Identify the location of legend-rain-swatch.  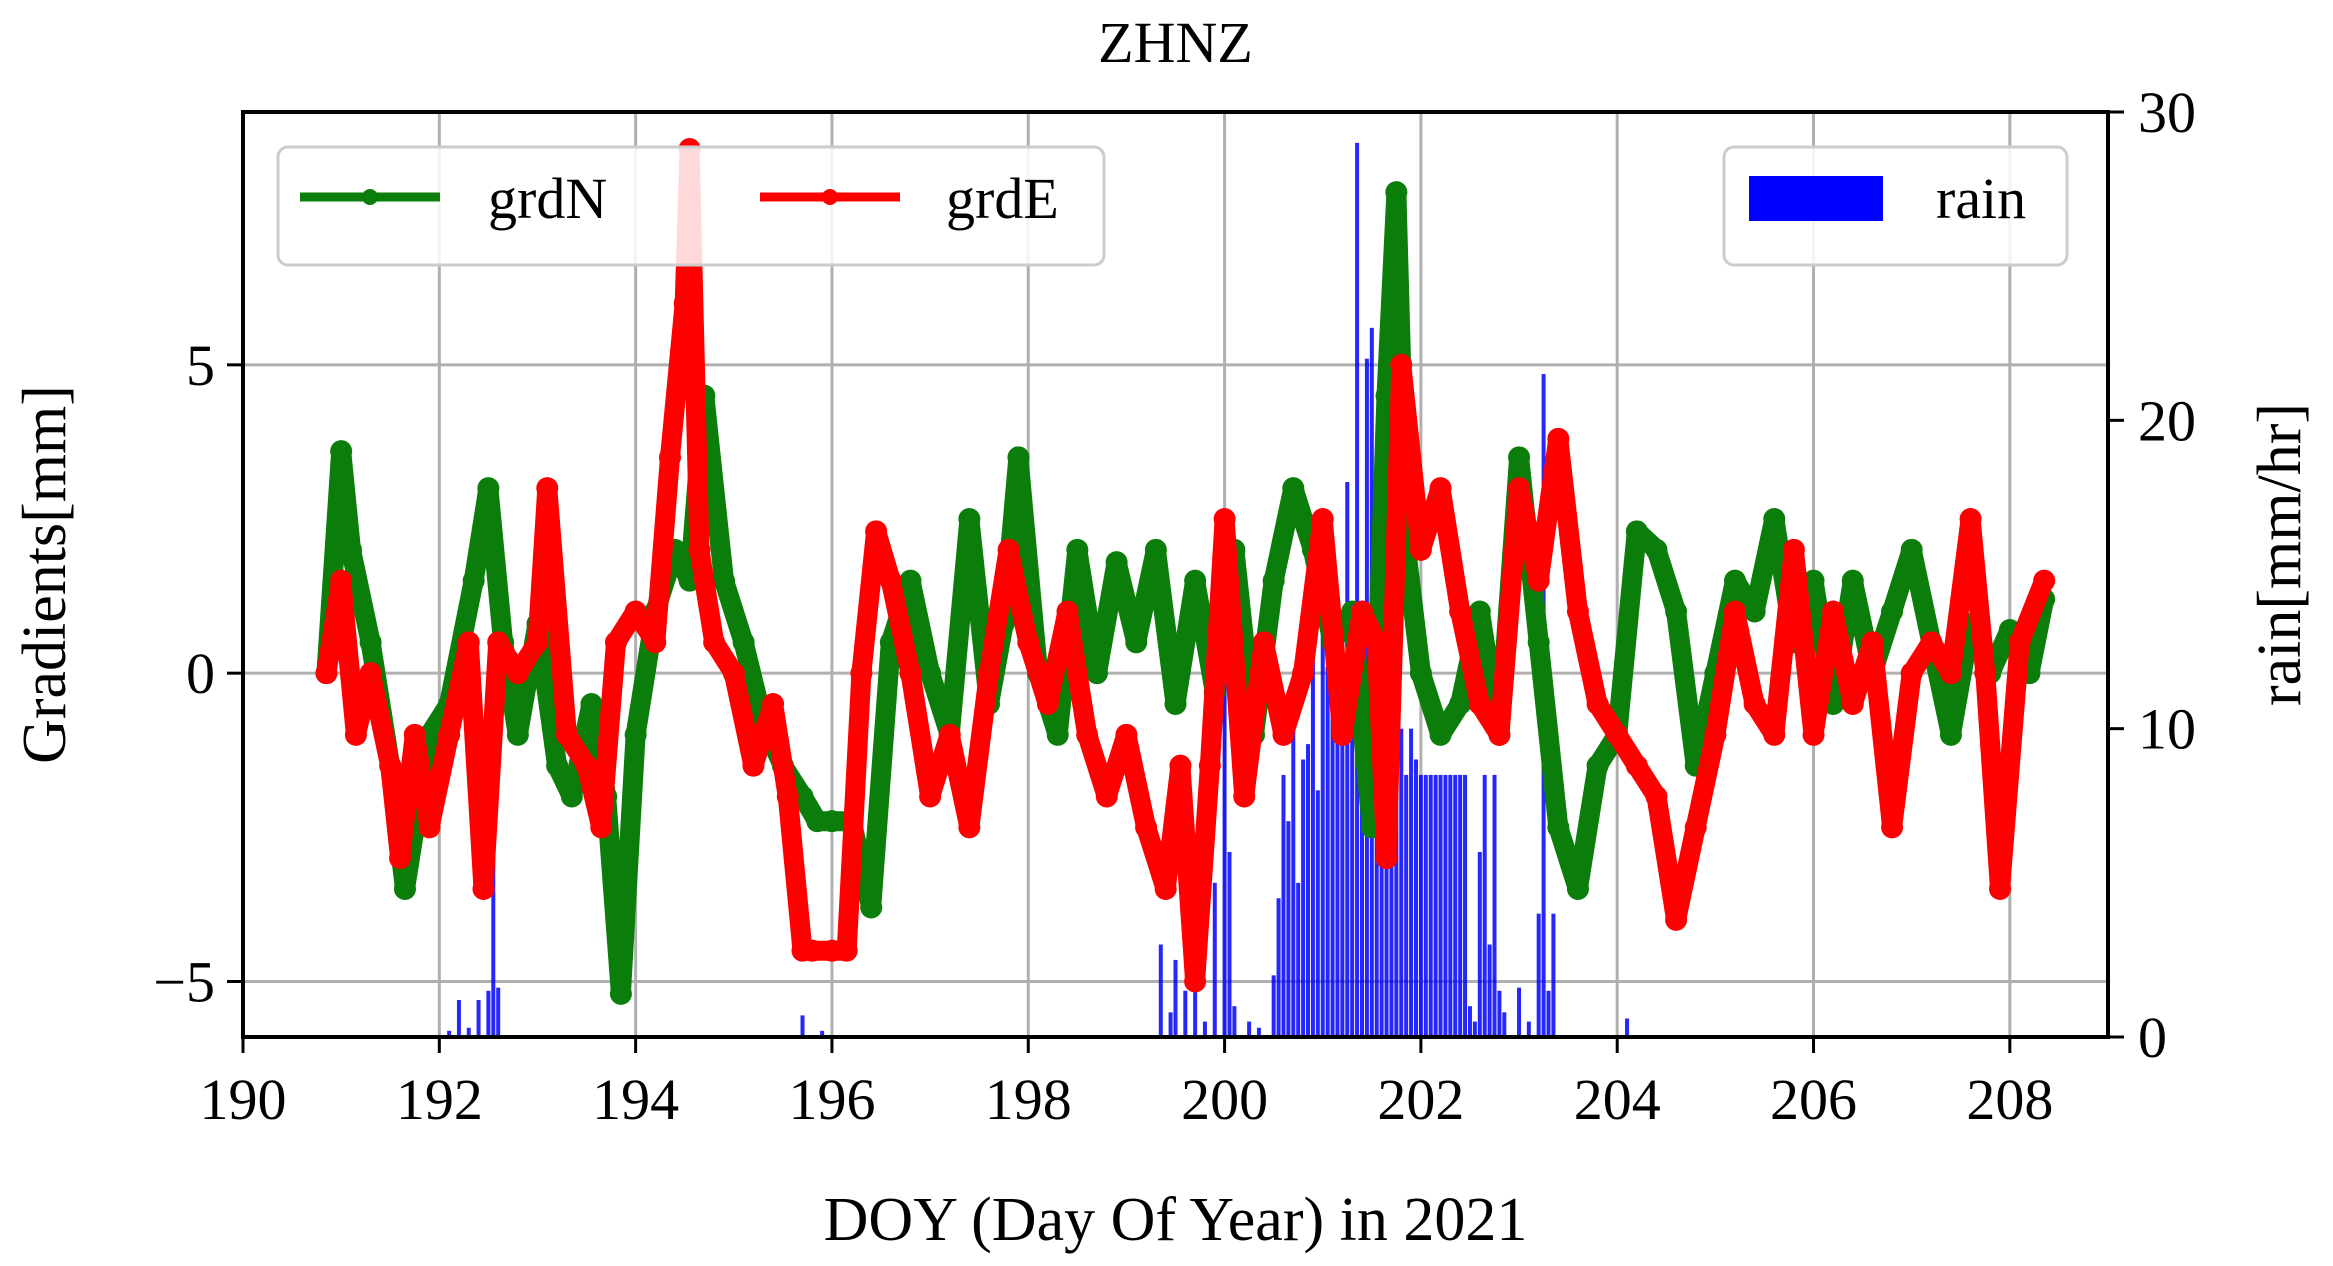
(1816, 198).